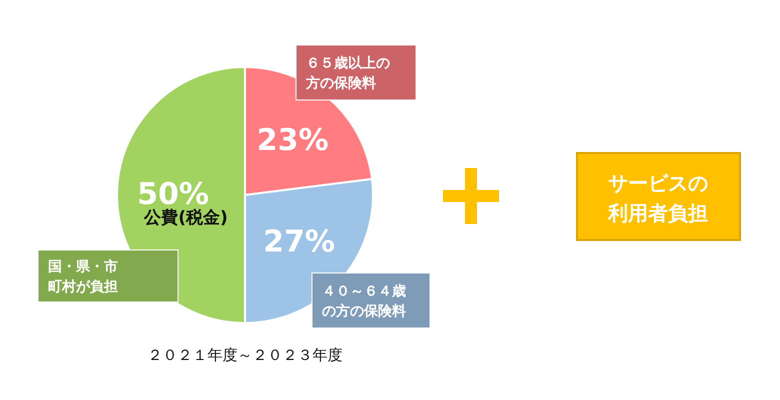  I want to click on text: サービスの利用者負担, so click(657, 198).